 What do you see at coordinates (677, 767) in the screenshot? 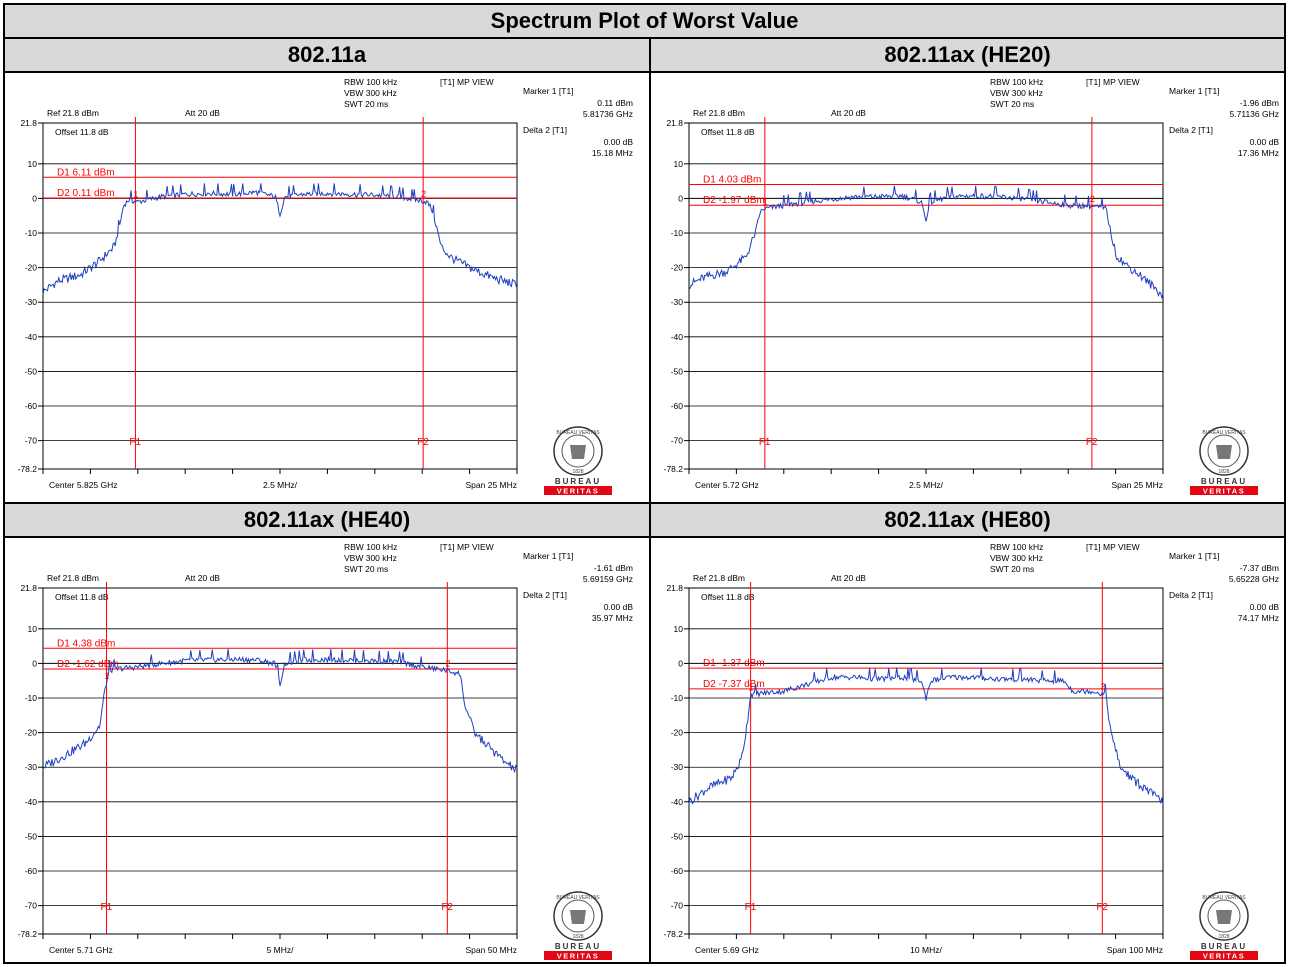
I see `y-tick-label: -30` at bounding box center [677, 767].